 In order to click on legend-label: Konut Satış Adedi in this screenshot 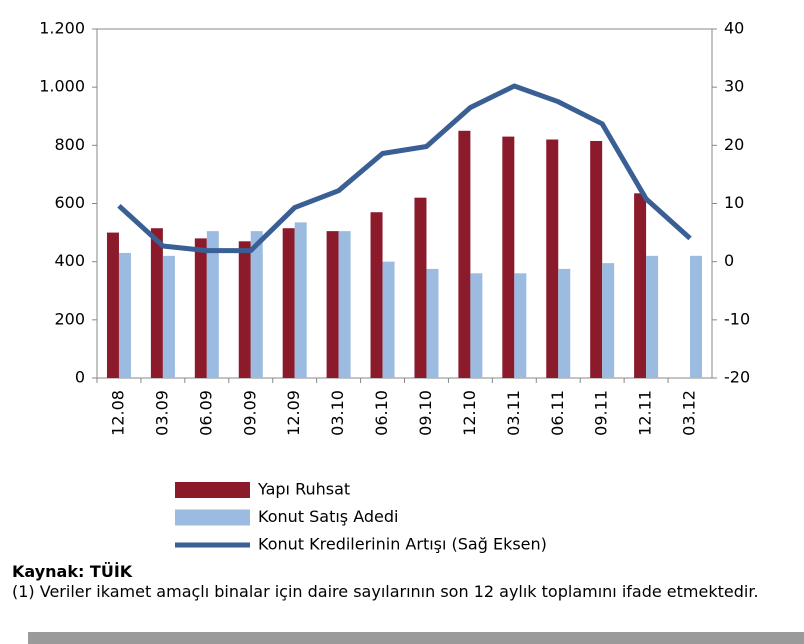, I will do `click(328, 516)`.